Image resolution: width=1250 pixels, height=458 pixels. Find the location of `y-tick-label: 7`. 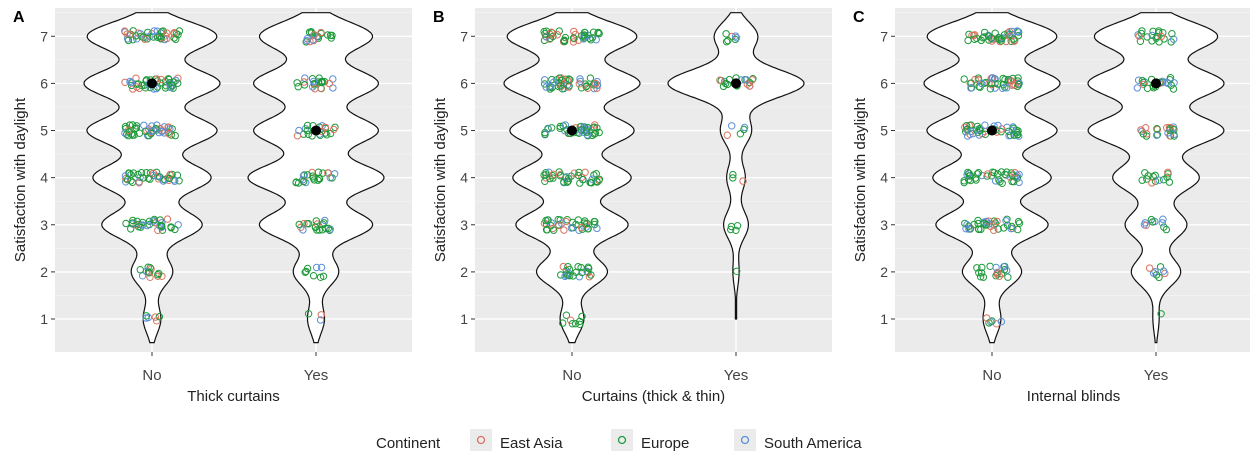

y-tick-label: 7 is located at coordinates (44, 36).